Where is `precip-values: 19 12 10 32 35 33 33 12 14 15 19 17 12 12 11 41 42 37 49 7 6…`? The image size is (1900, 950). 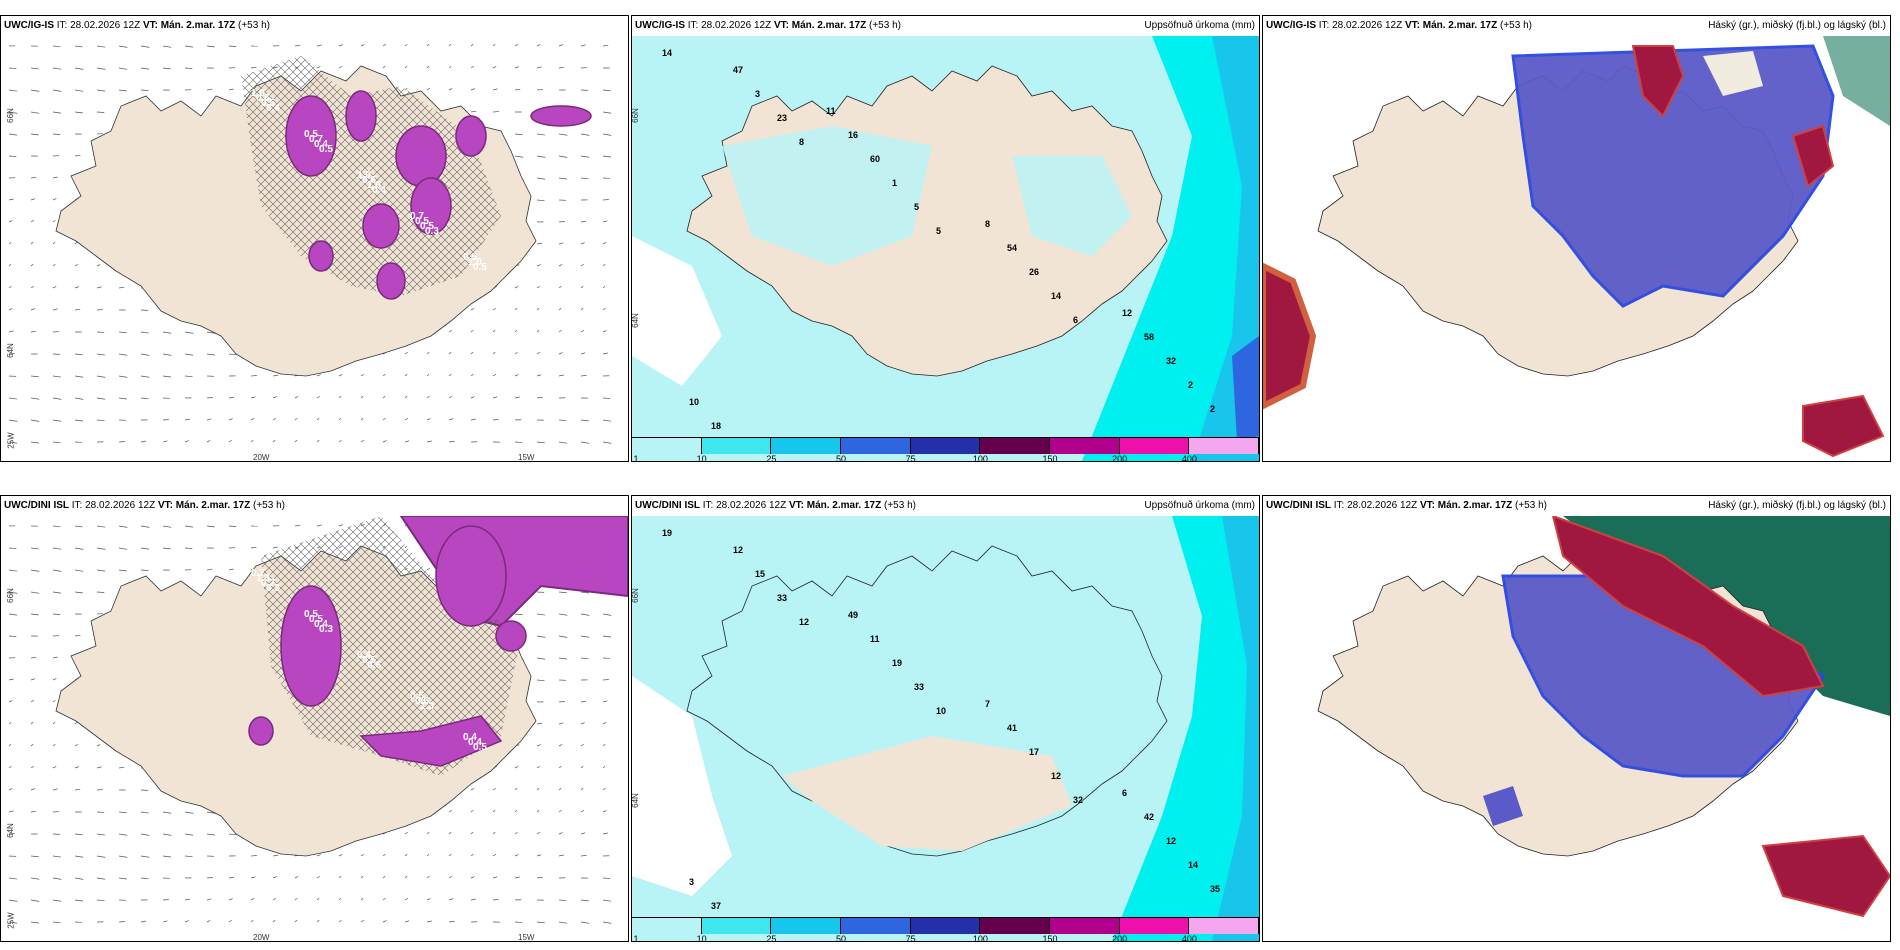
precip-values: 19 12 10 32 35 33 33 12 14 15 19 17 12 12 11 41 42 37 49 7 6… is located at coordinates (941, 719).